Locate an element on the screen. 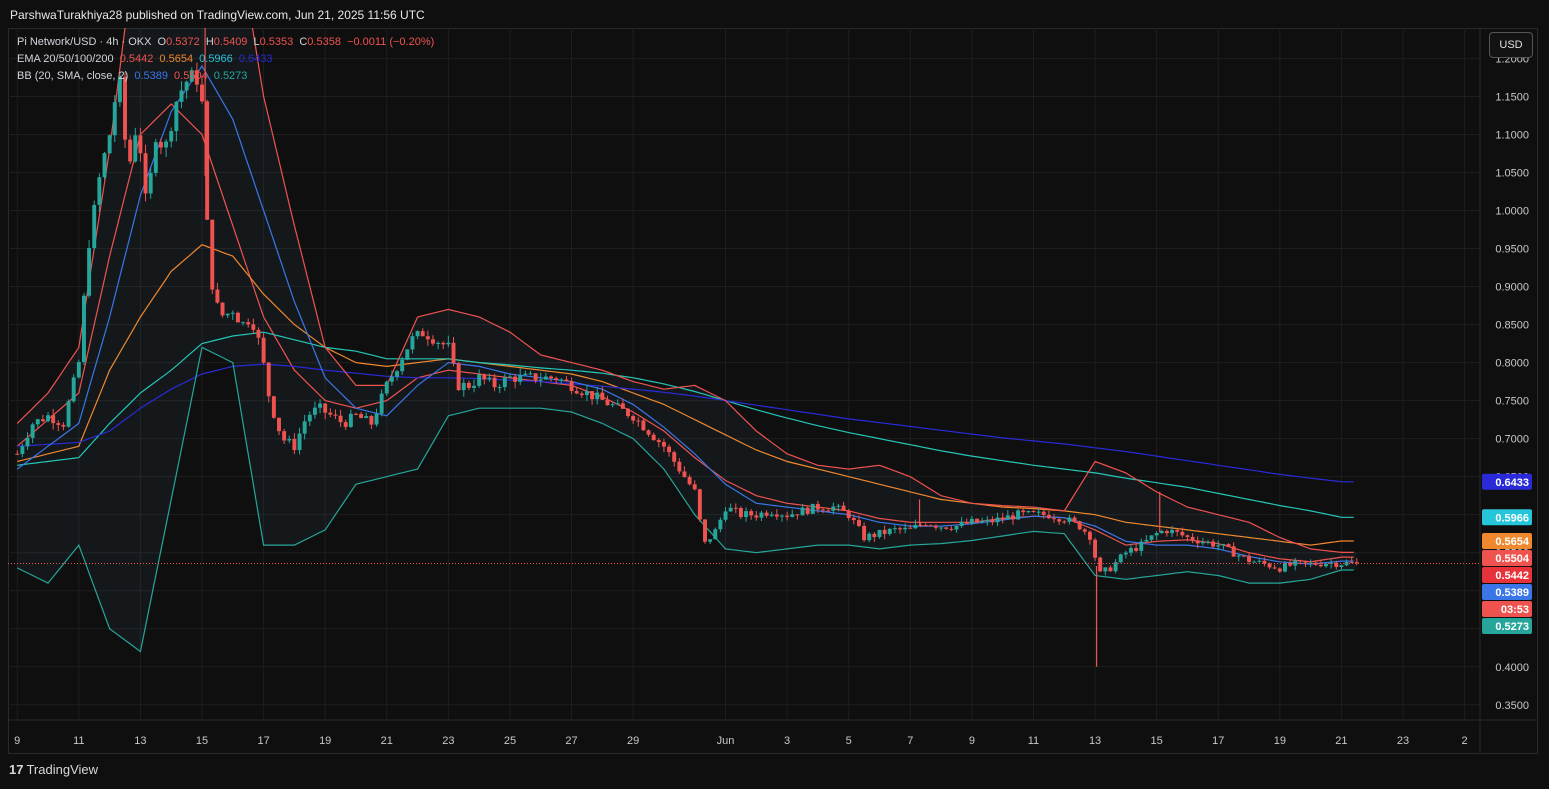  price-axis-label: 03:53 is located at coordinates (1515, 610).